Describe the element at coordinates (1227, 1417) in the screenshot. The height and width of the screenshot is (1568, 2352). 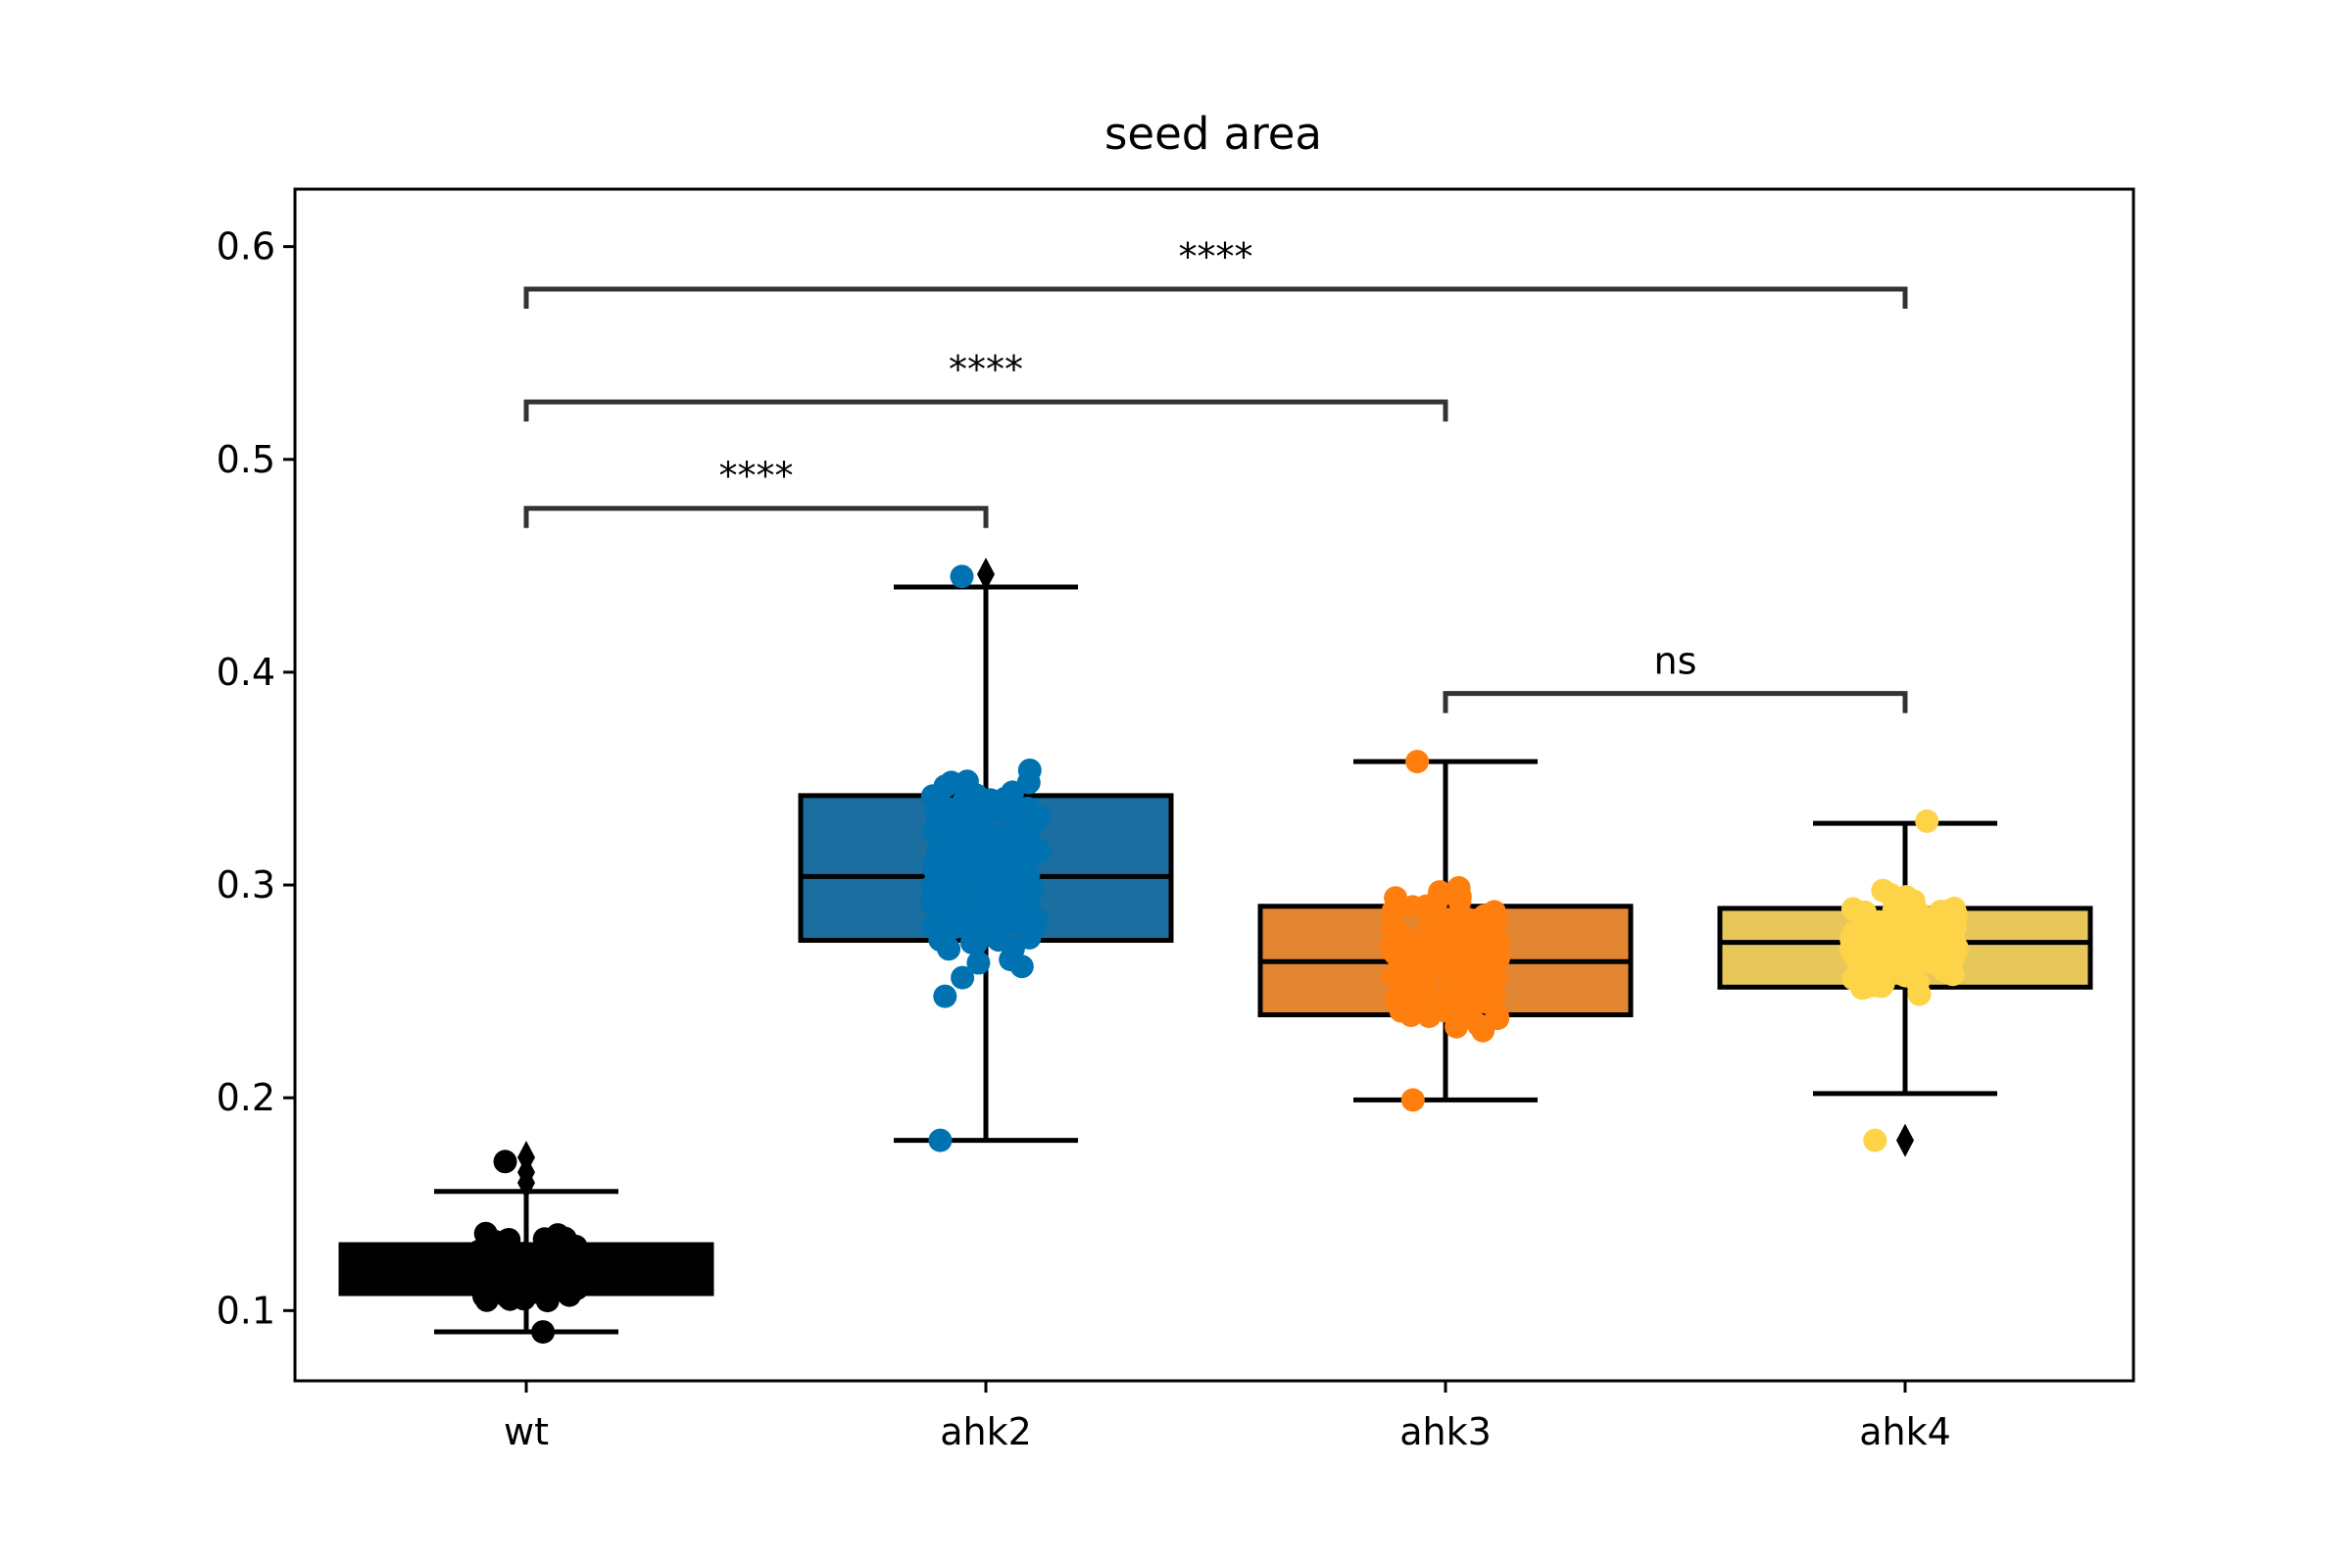
I see `x-axis: wt ahk2 ahk3 ahk4` at that location.